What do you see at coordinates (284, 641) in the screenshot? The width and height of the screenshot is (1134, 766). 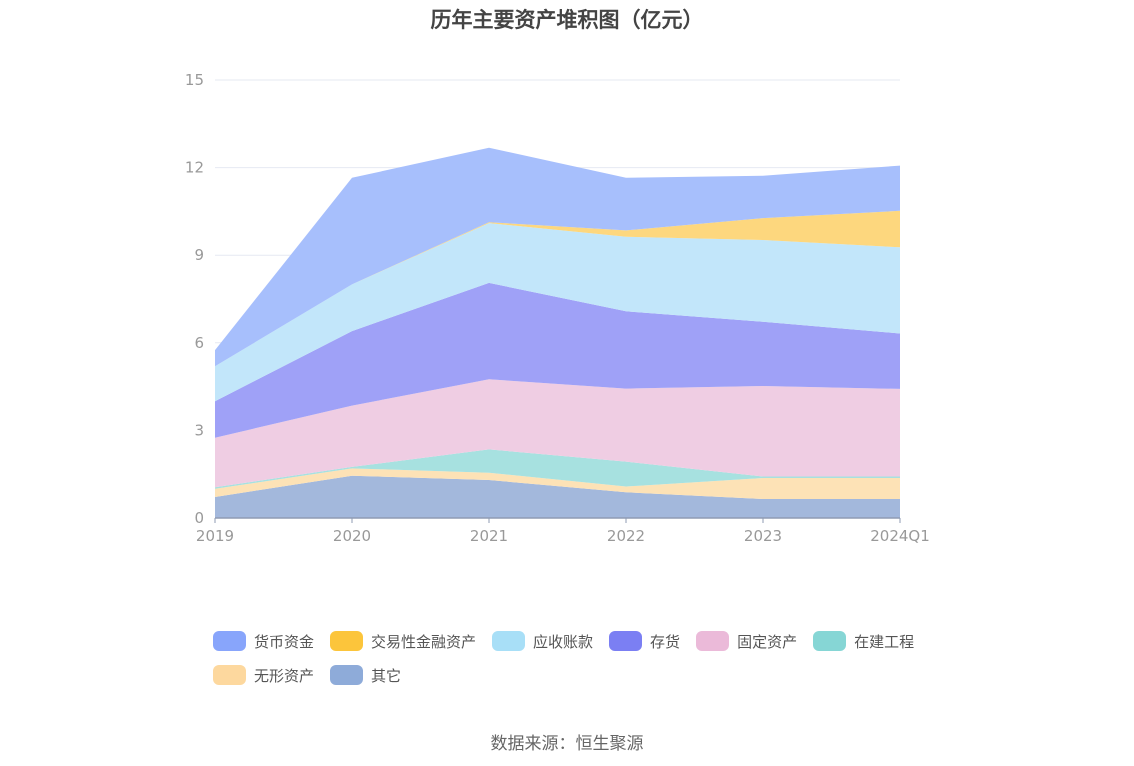 I see `legend-label: 货币资金` at bounding box center [284, 641].